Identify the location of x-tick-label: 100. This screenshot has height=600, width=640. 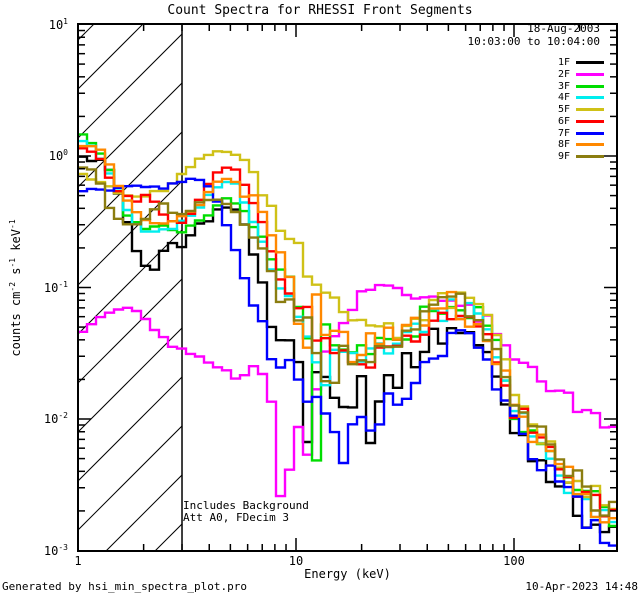
(514, 561).